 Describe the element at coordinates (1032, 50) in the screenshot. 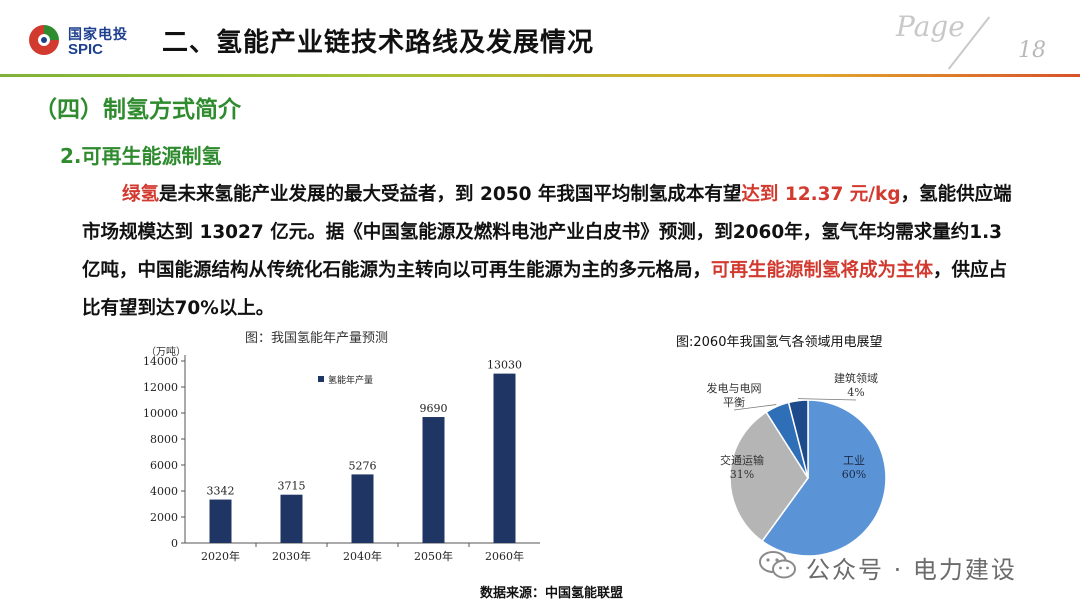

I see `page-number: 18` at that location.